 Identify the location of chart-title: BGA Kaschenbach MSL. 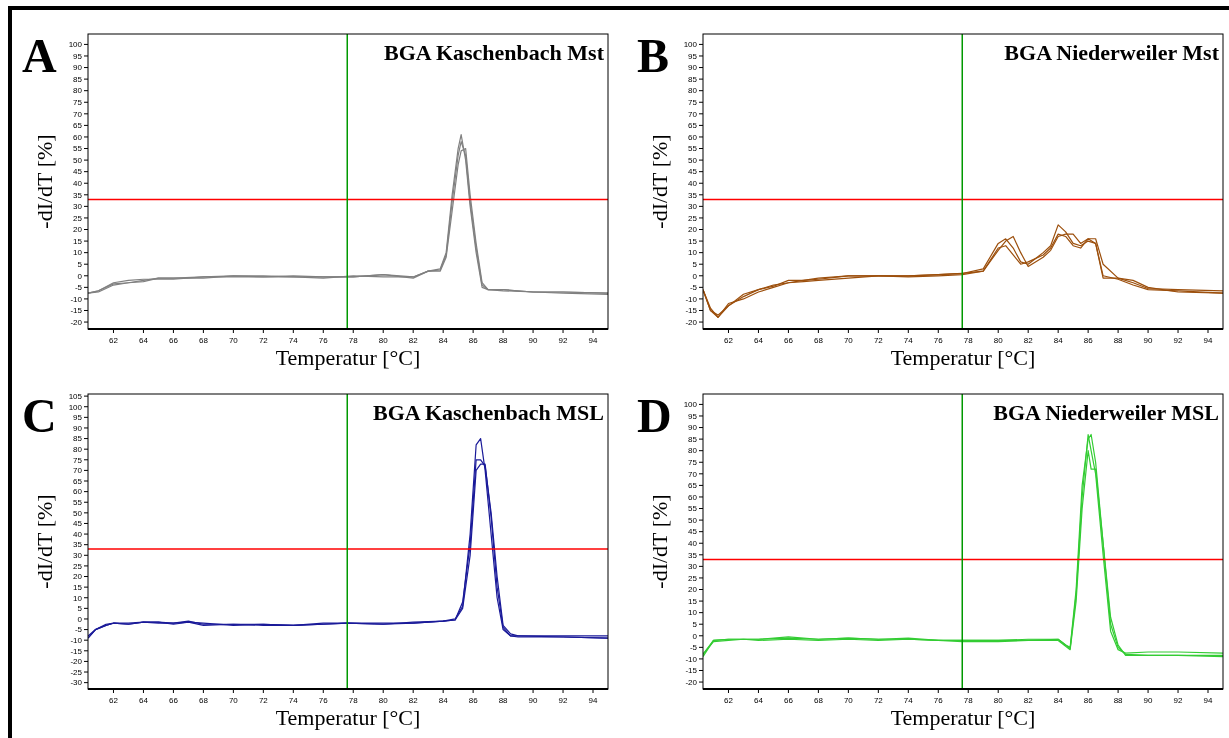
(488, 412).